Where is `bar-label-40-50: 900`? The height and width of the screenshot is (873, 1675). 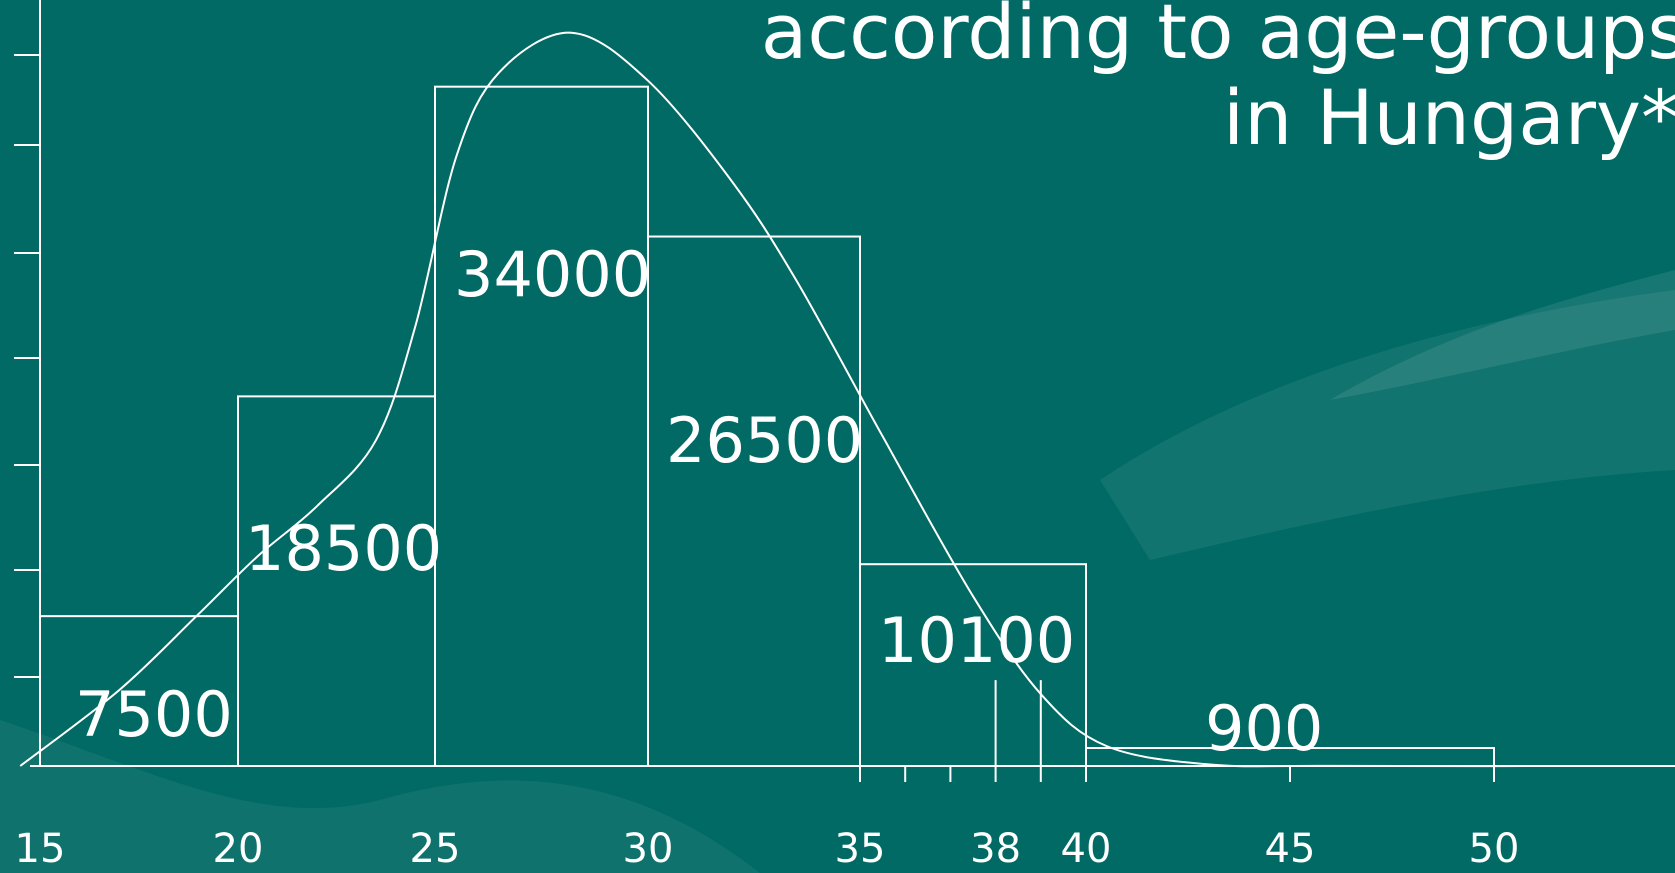 bar-label-40-50: 900 is located at coordinates (1264, 728).